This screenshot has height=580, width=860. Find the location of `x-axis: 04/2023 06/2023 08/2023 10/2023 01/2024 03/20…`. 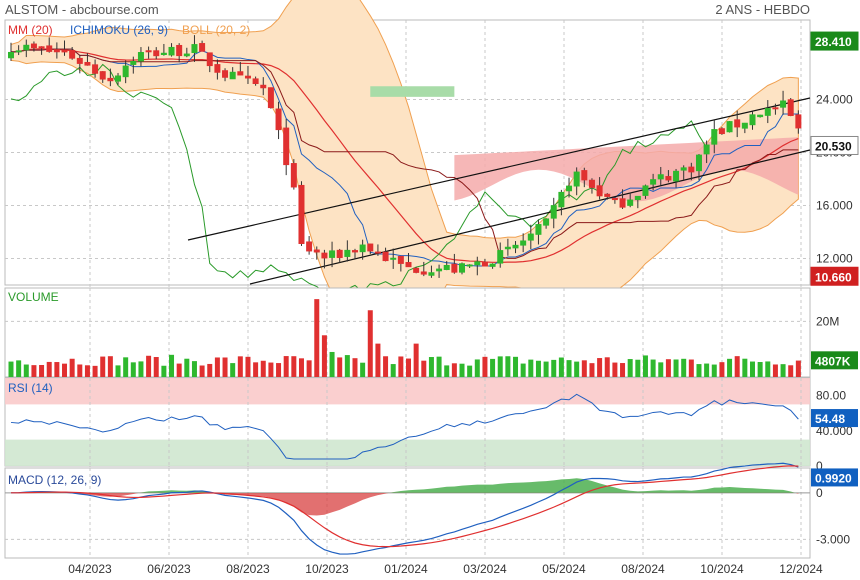

x-axis: 04/2023 06/2023 08/2023 10/2023 01/2024 03/20… is located at coordinates (445, 569).